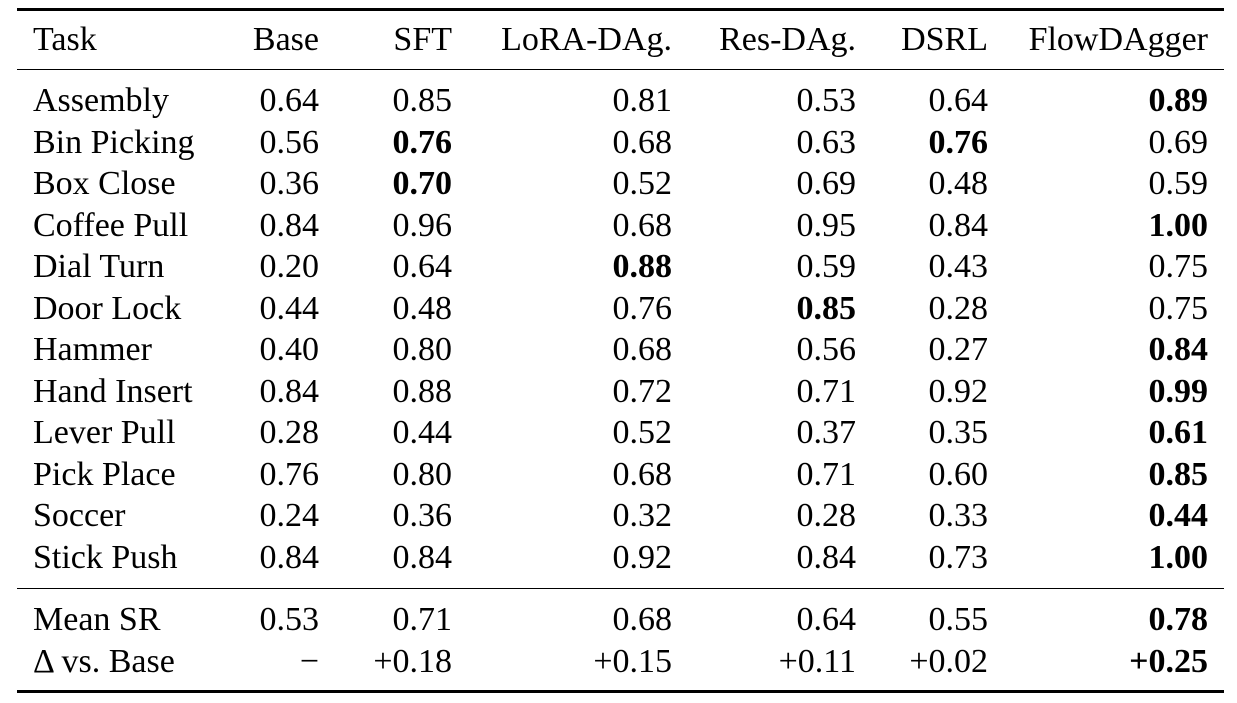  Describe the element at coordinates (958, 432) in the screenshot. I see `score-cell: 0.35` at that location.